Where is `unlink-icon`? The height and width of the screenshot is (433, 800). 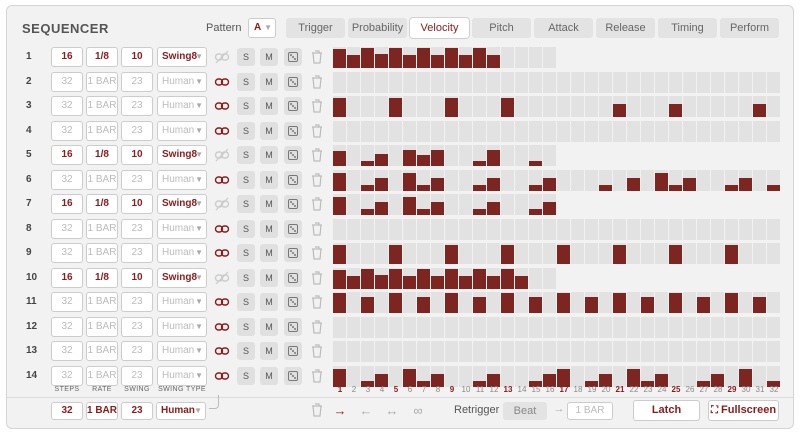 unlink-icon is located at coordinates (222, 278).